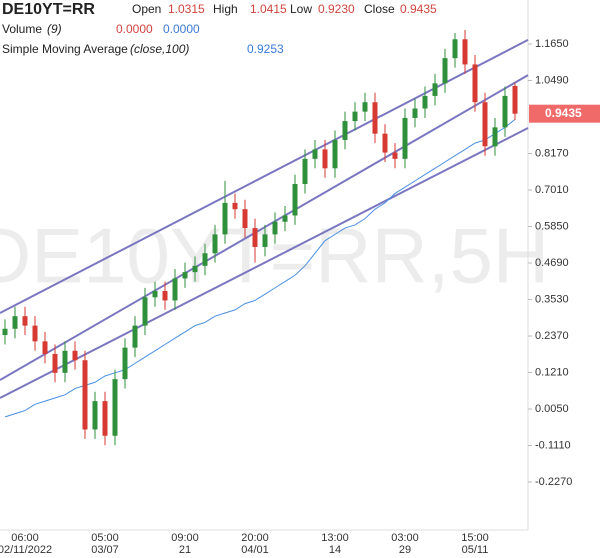  What do you see at coordinates (22, 29) in the screenshot?
I see `label: Volume` at bounding box center [22, 29].